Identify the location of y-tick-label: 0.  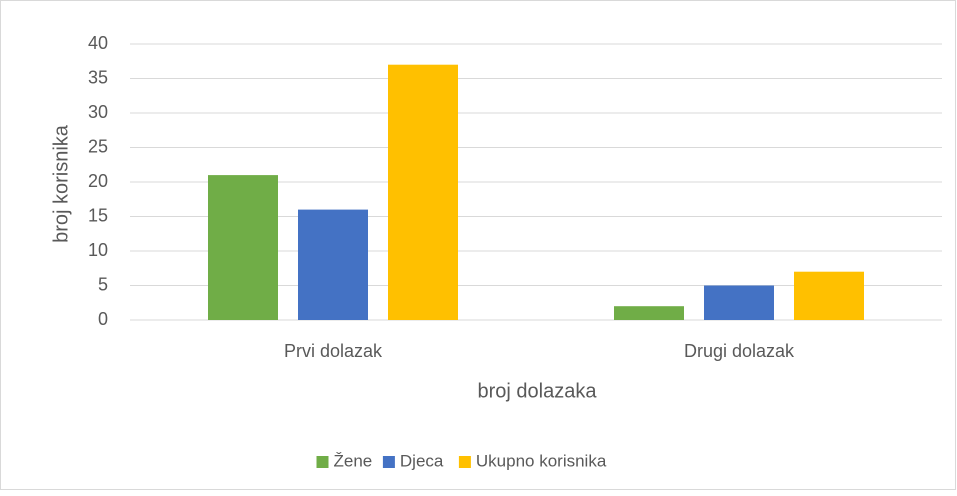
(103, 319).